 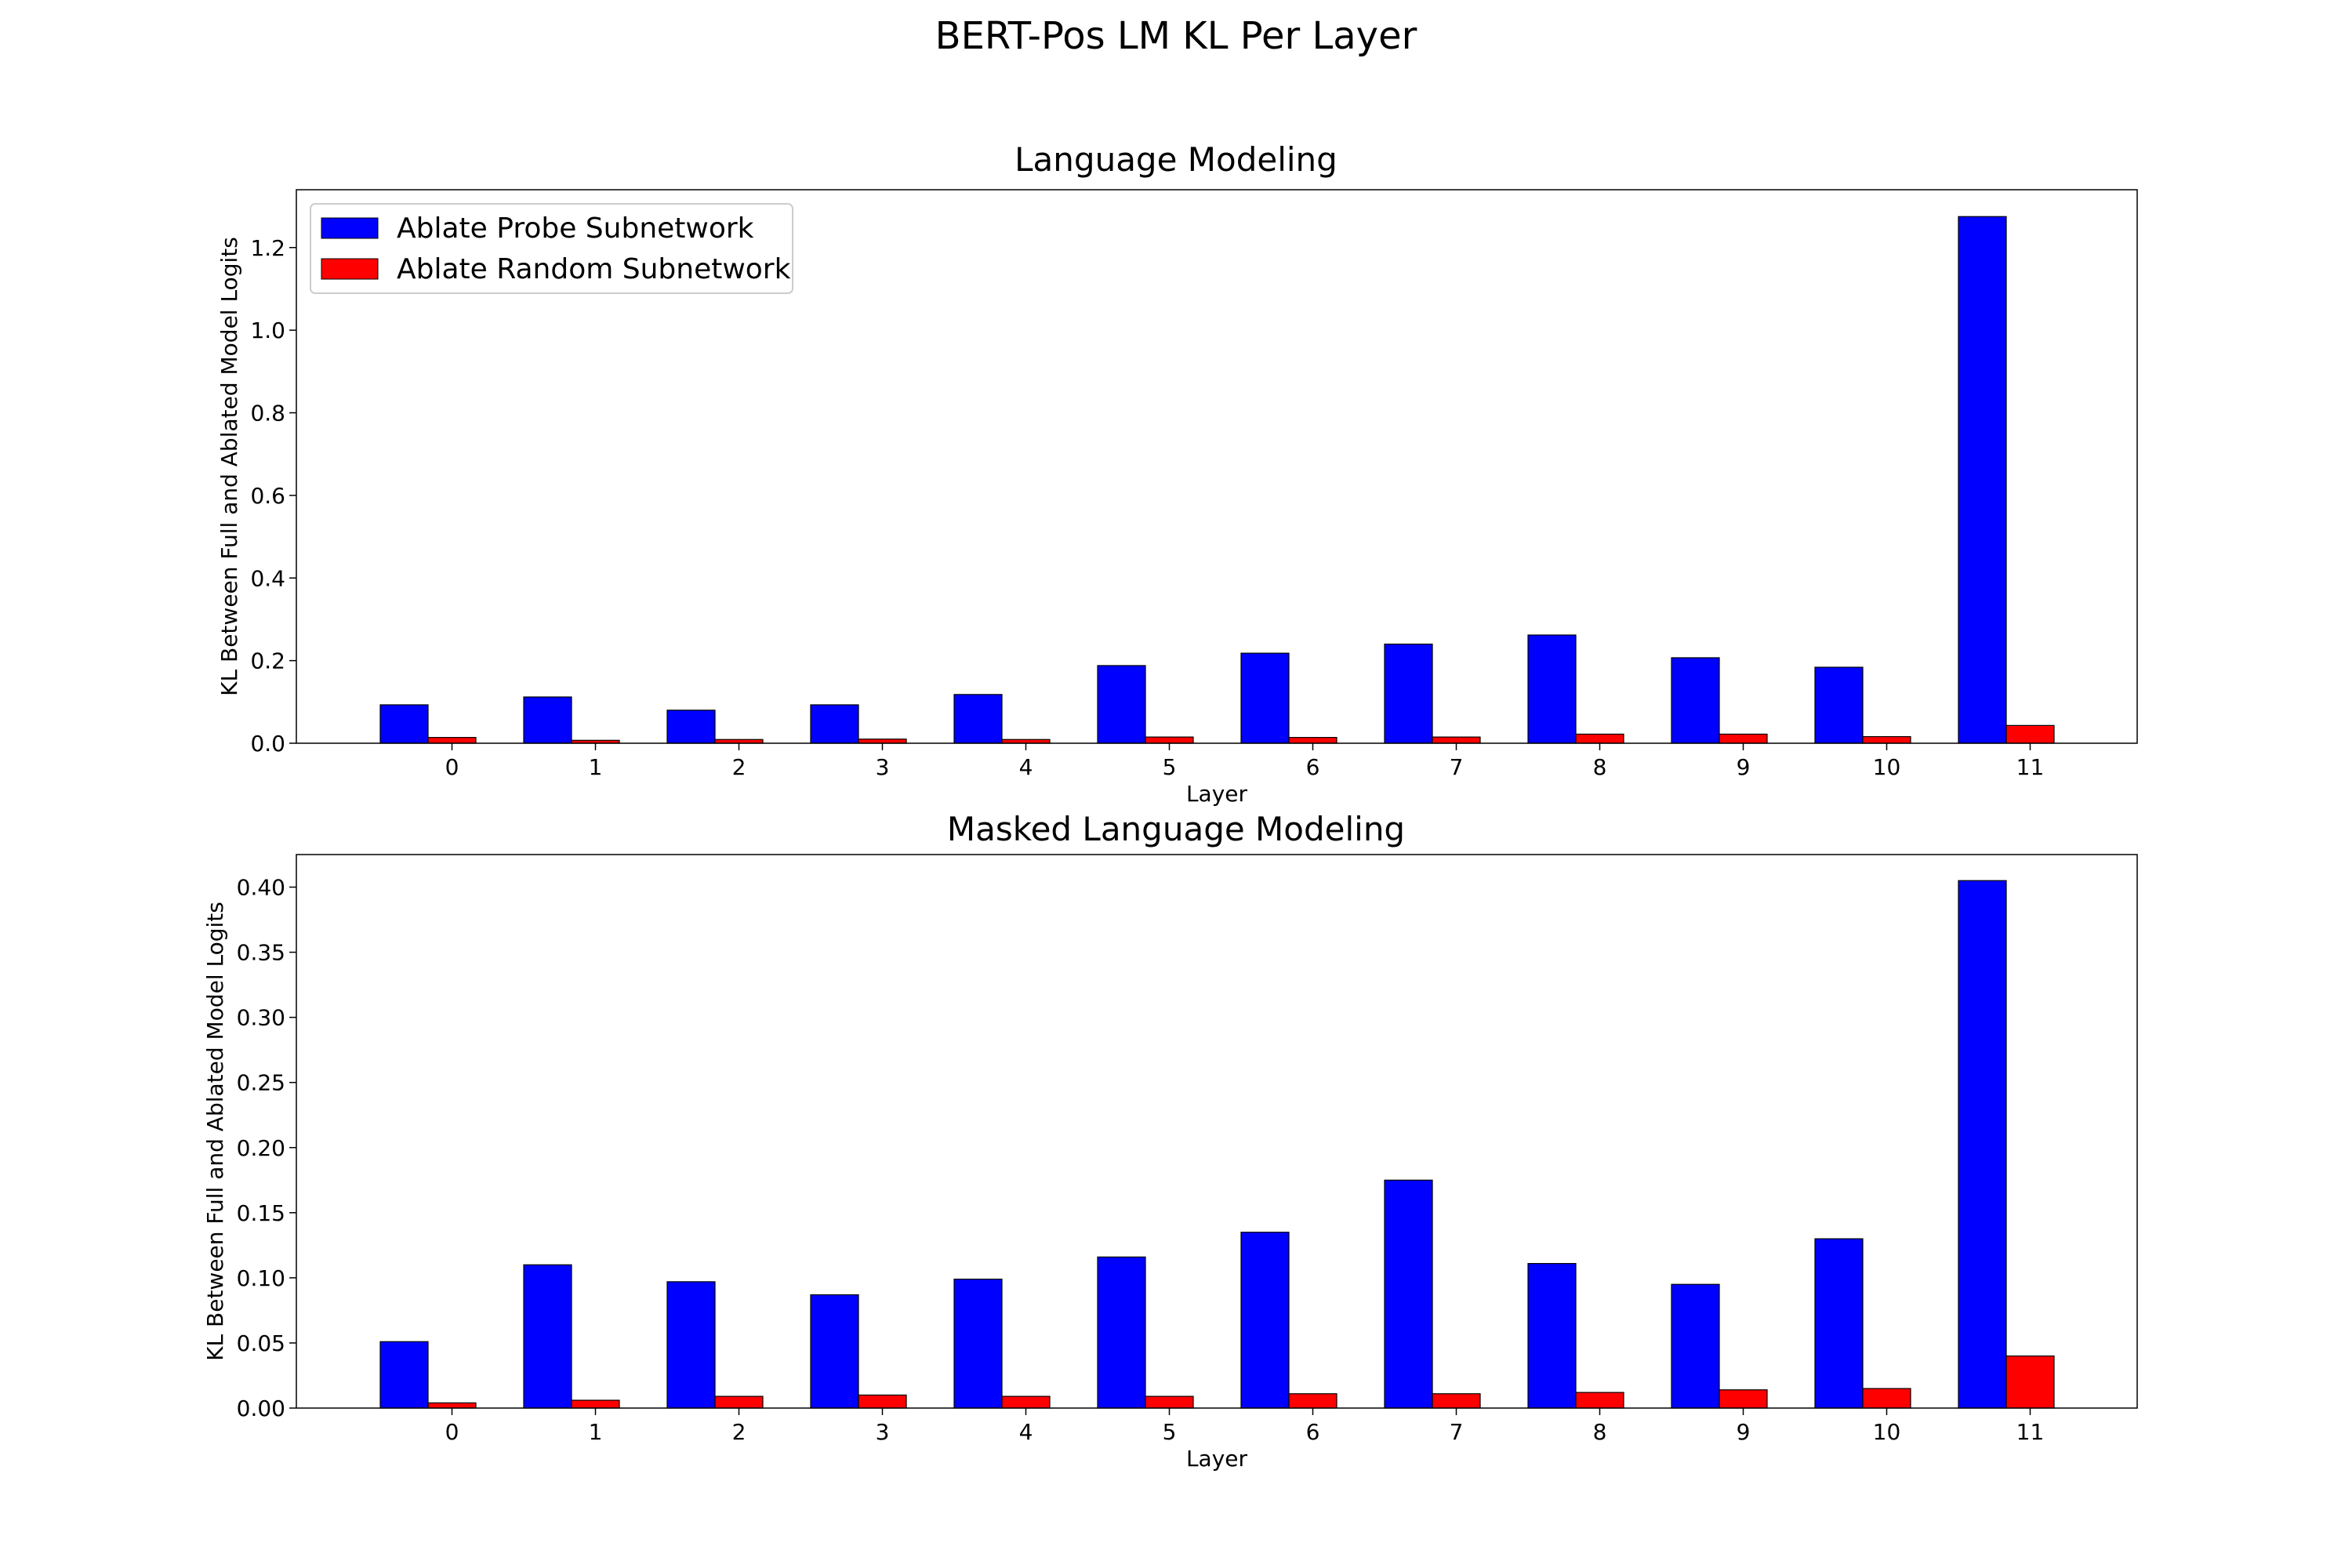 What do you see at coordinates (261, 1408) in the screenshot?
I see `y-tick-label: 0.00` at bounding box center [261, 1408].